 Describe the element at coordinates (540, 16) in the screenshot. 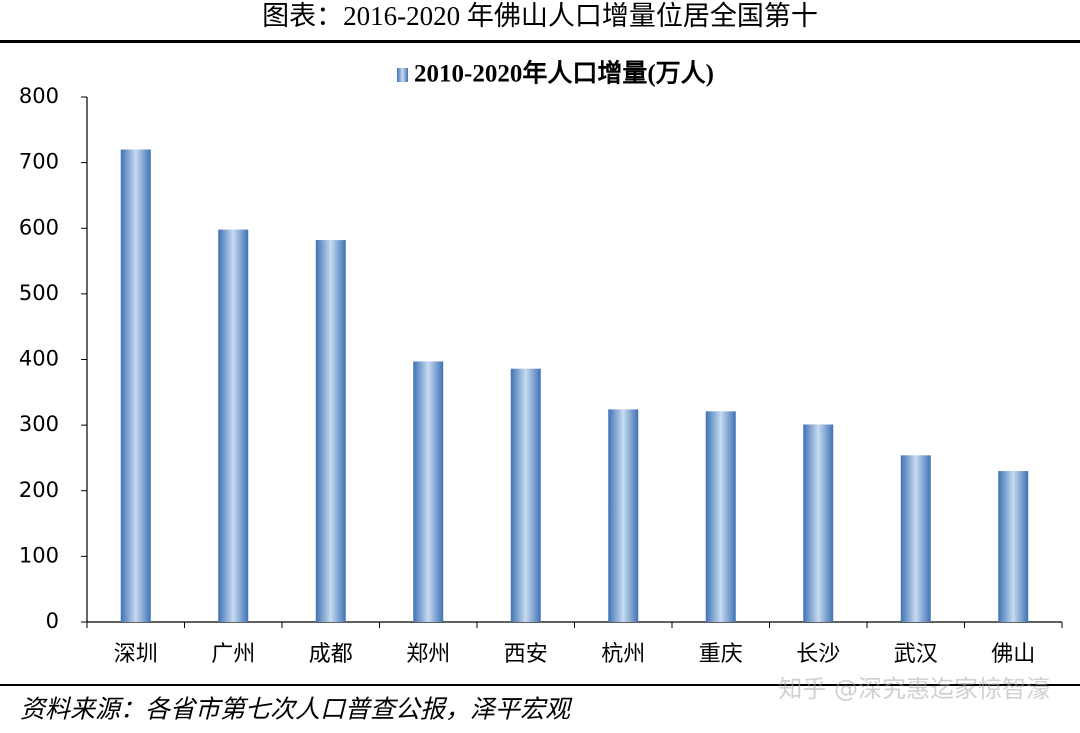

I see `chart-title: 图表：2016-2020 年佛山人口增量位居全国第十` at that location.